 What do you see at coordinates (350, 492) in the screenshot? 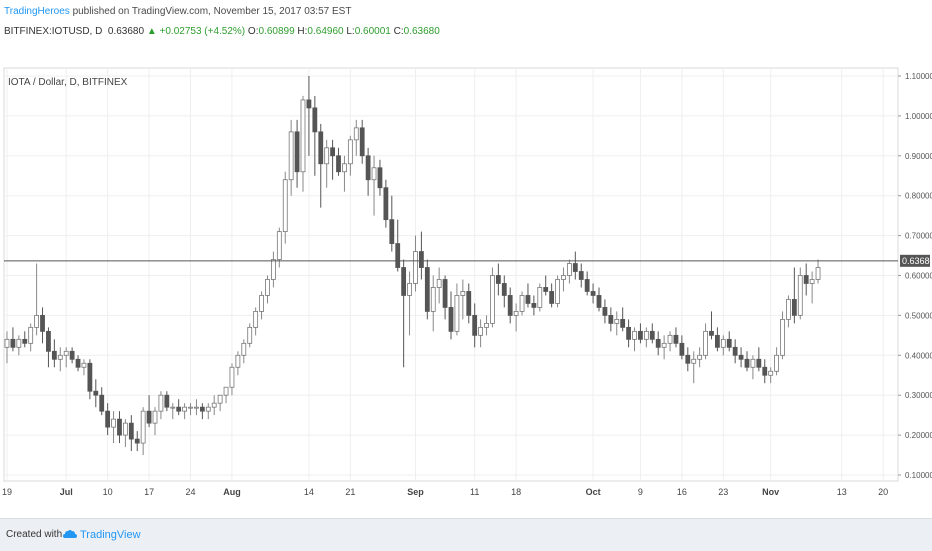
I see `x-tick-label: 21` at bounding box center [350, 492].